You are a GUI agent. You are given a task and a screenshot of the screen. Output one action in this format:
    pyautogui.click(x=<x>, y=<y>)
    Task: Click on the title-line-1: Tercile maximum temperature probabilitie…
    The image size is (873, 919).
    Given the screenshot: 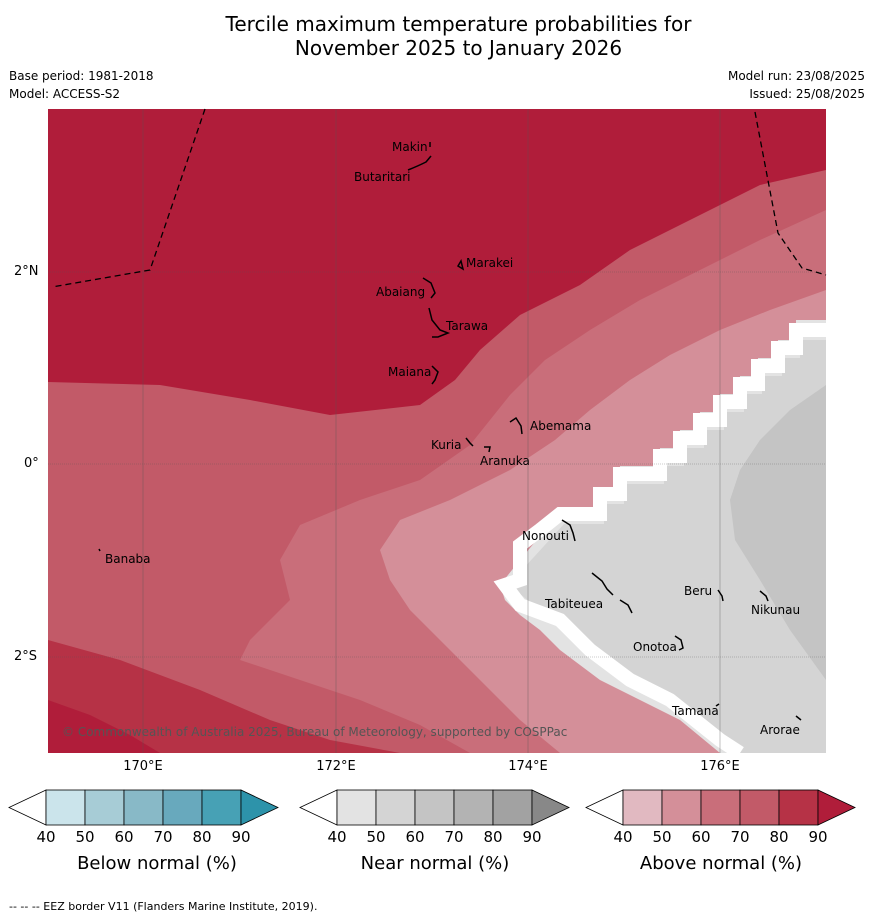 What is the action you would take?
    pyautogui.click(x=458, y=24)
    